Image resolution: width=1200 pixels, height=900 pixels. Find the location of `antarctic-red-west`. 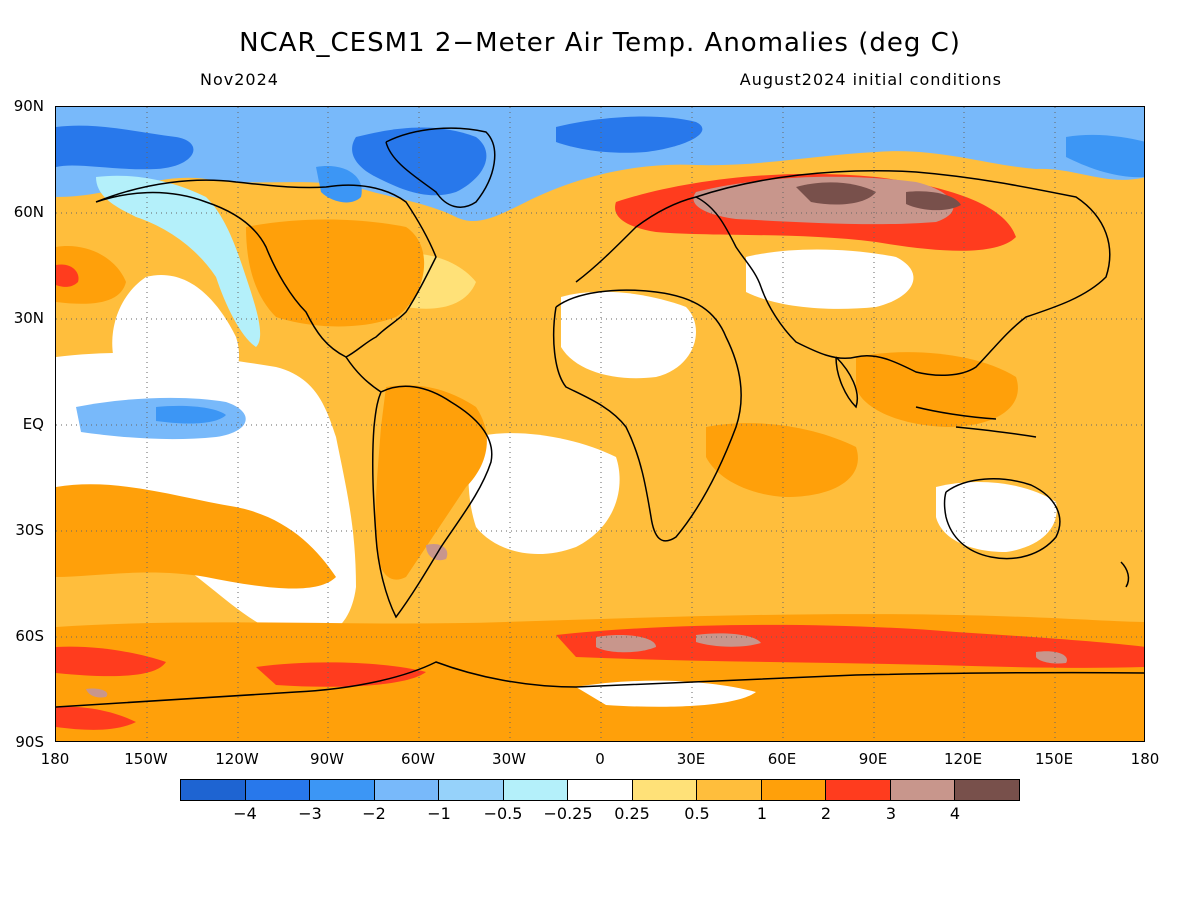

antarctic-red-west is located at coordinates (96, 718).